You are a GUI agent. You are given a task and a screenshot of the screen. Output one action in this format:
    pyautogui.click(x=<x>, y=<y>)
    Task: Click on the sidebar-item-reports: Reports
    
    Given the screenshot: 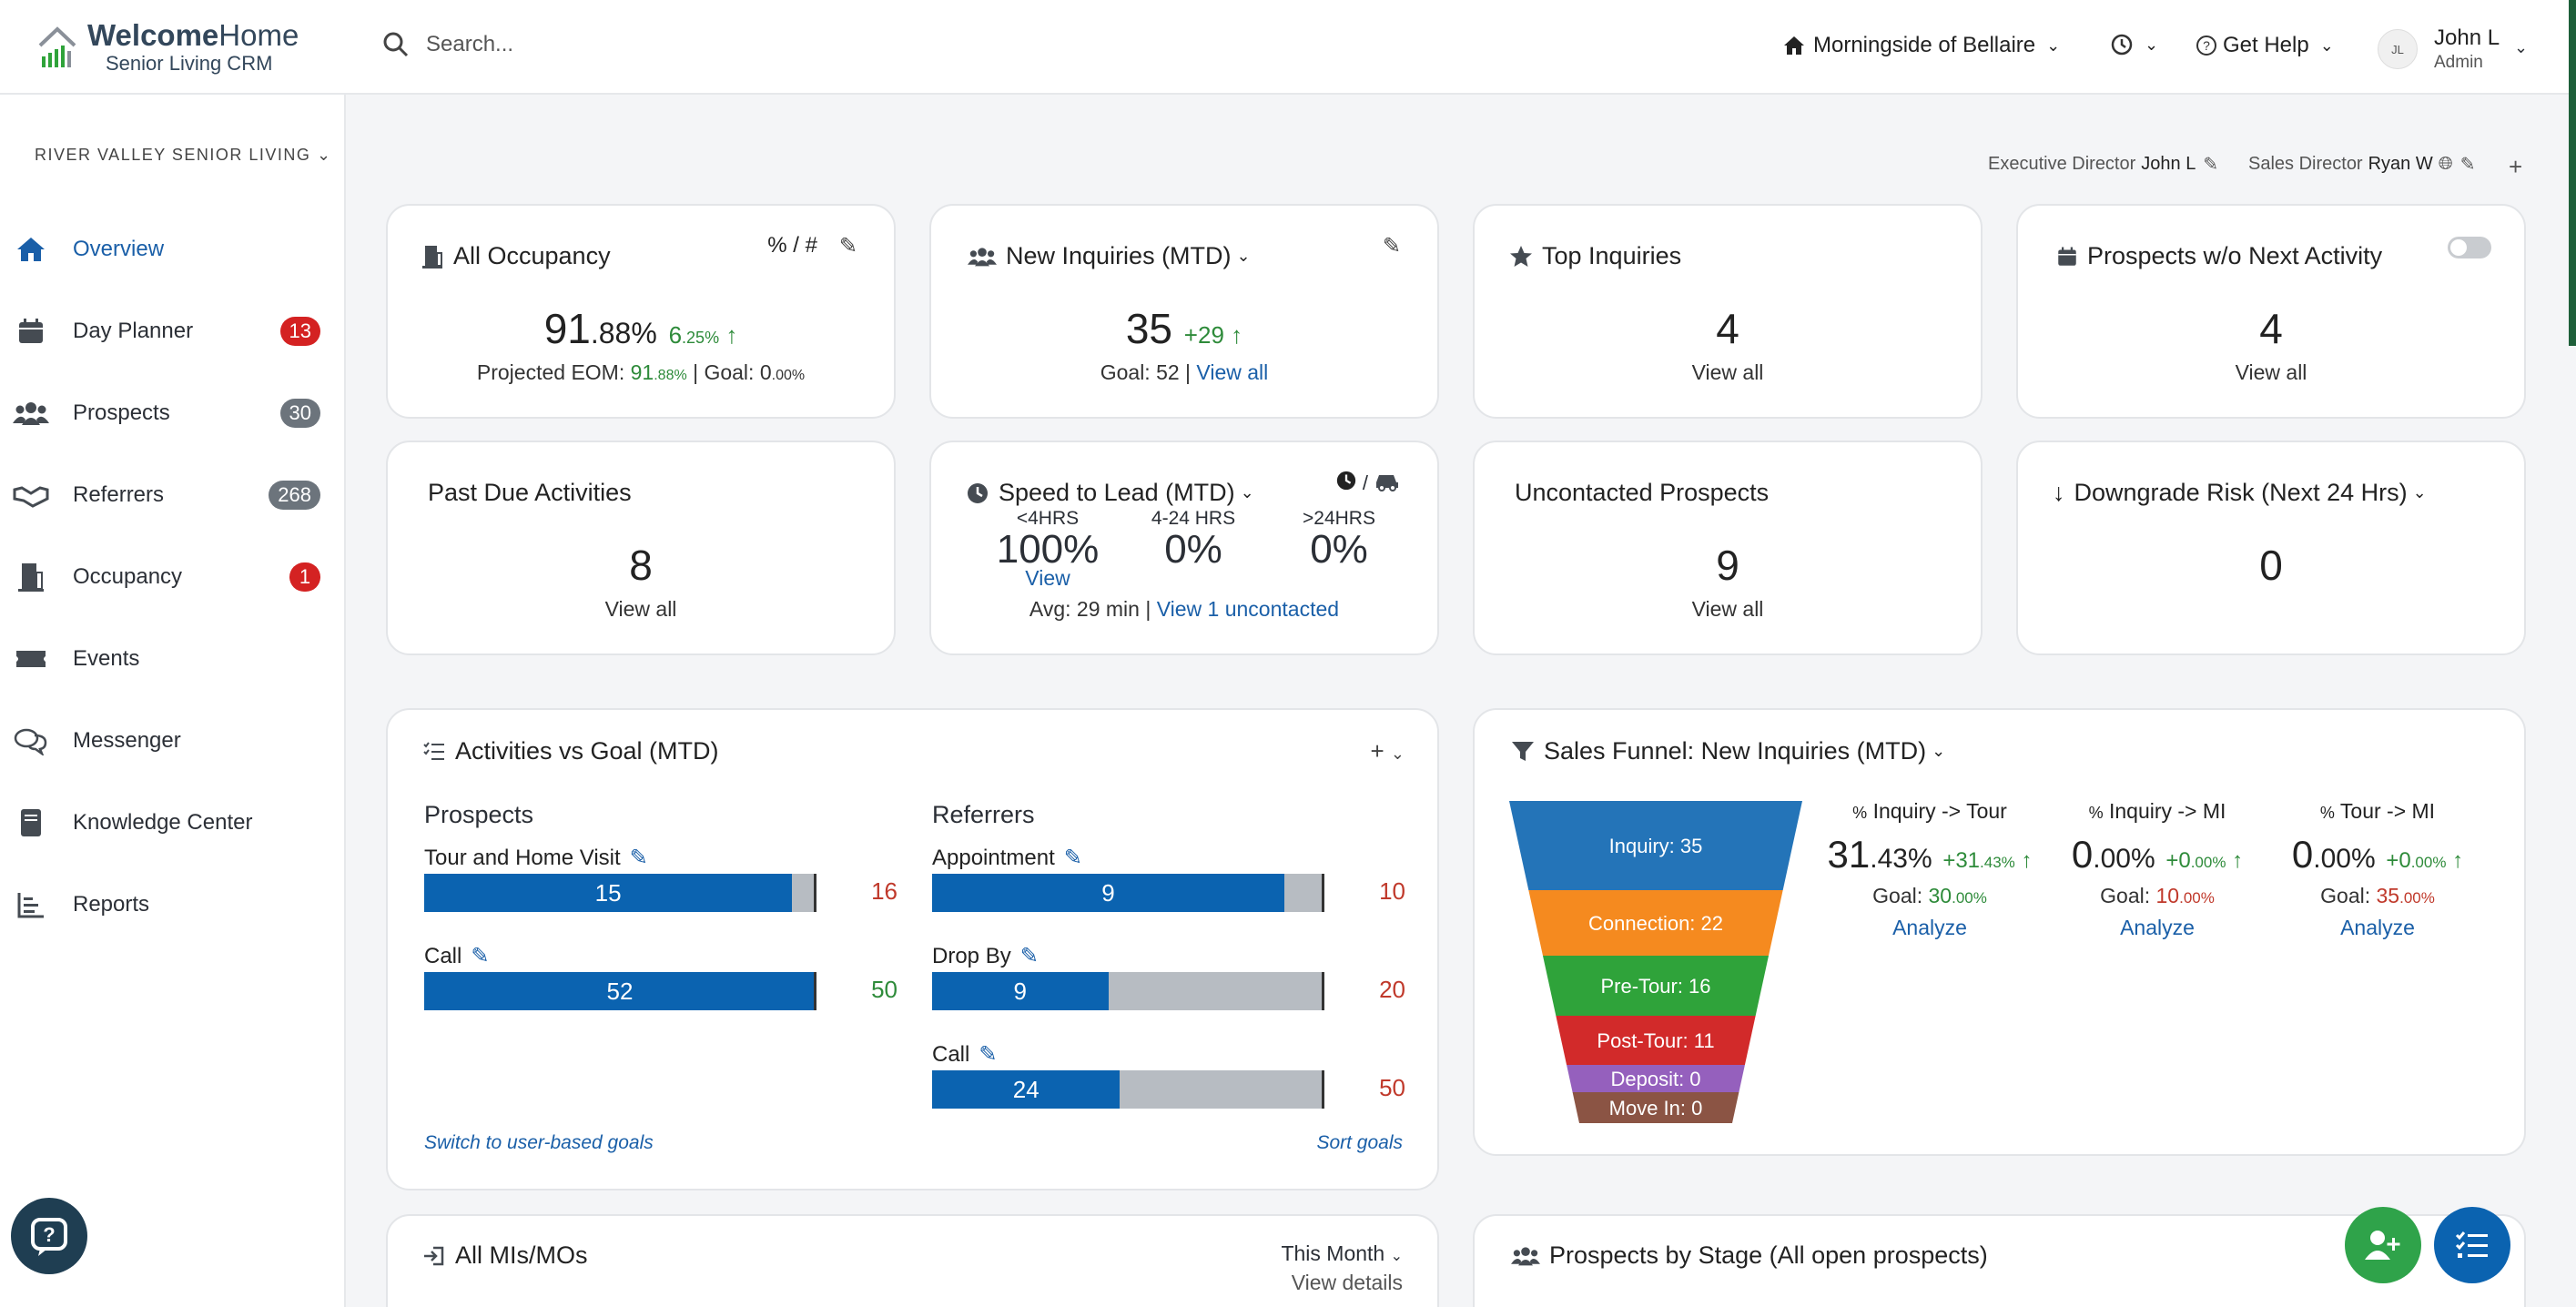 What is the action you would take?
    pyautogui.click(x=172, y=904)
    